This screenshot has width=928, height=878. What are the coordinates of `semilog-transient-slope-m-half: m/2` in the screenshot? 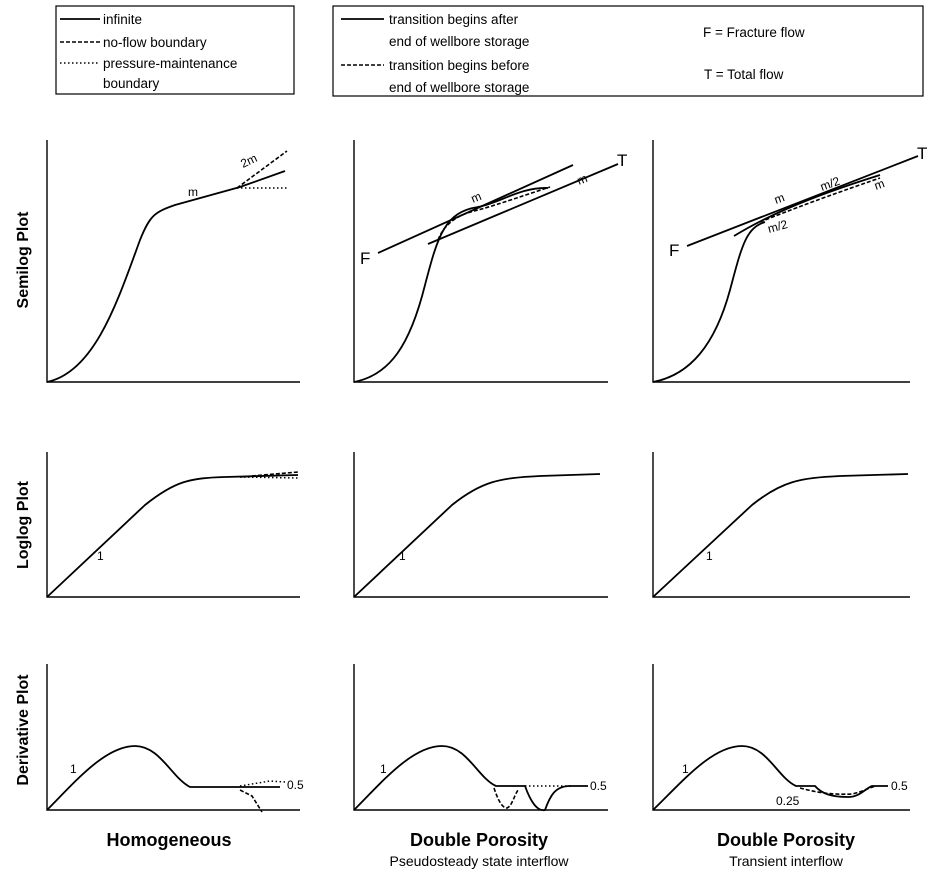 It's located at (830, 184).